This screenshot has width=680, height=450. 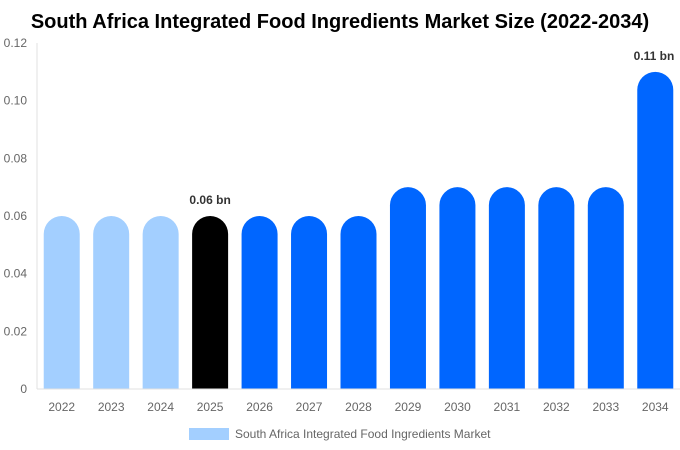 I want to click on x-tick-label: 2030, so click(x=457, y=407).